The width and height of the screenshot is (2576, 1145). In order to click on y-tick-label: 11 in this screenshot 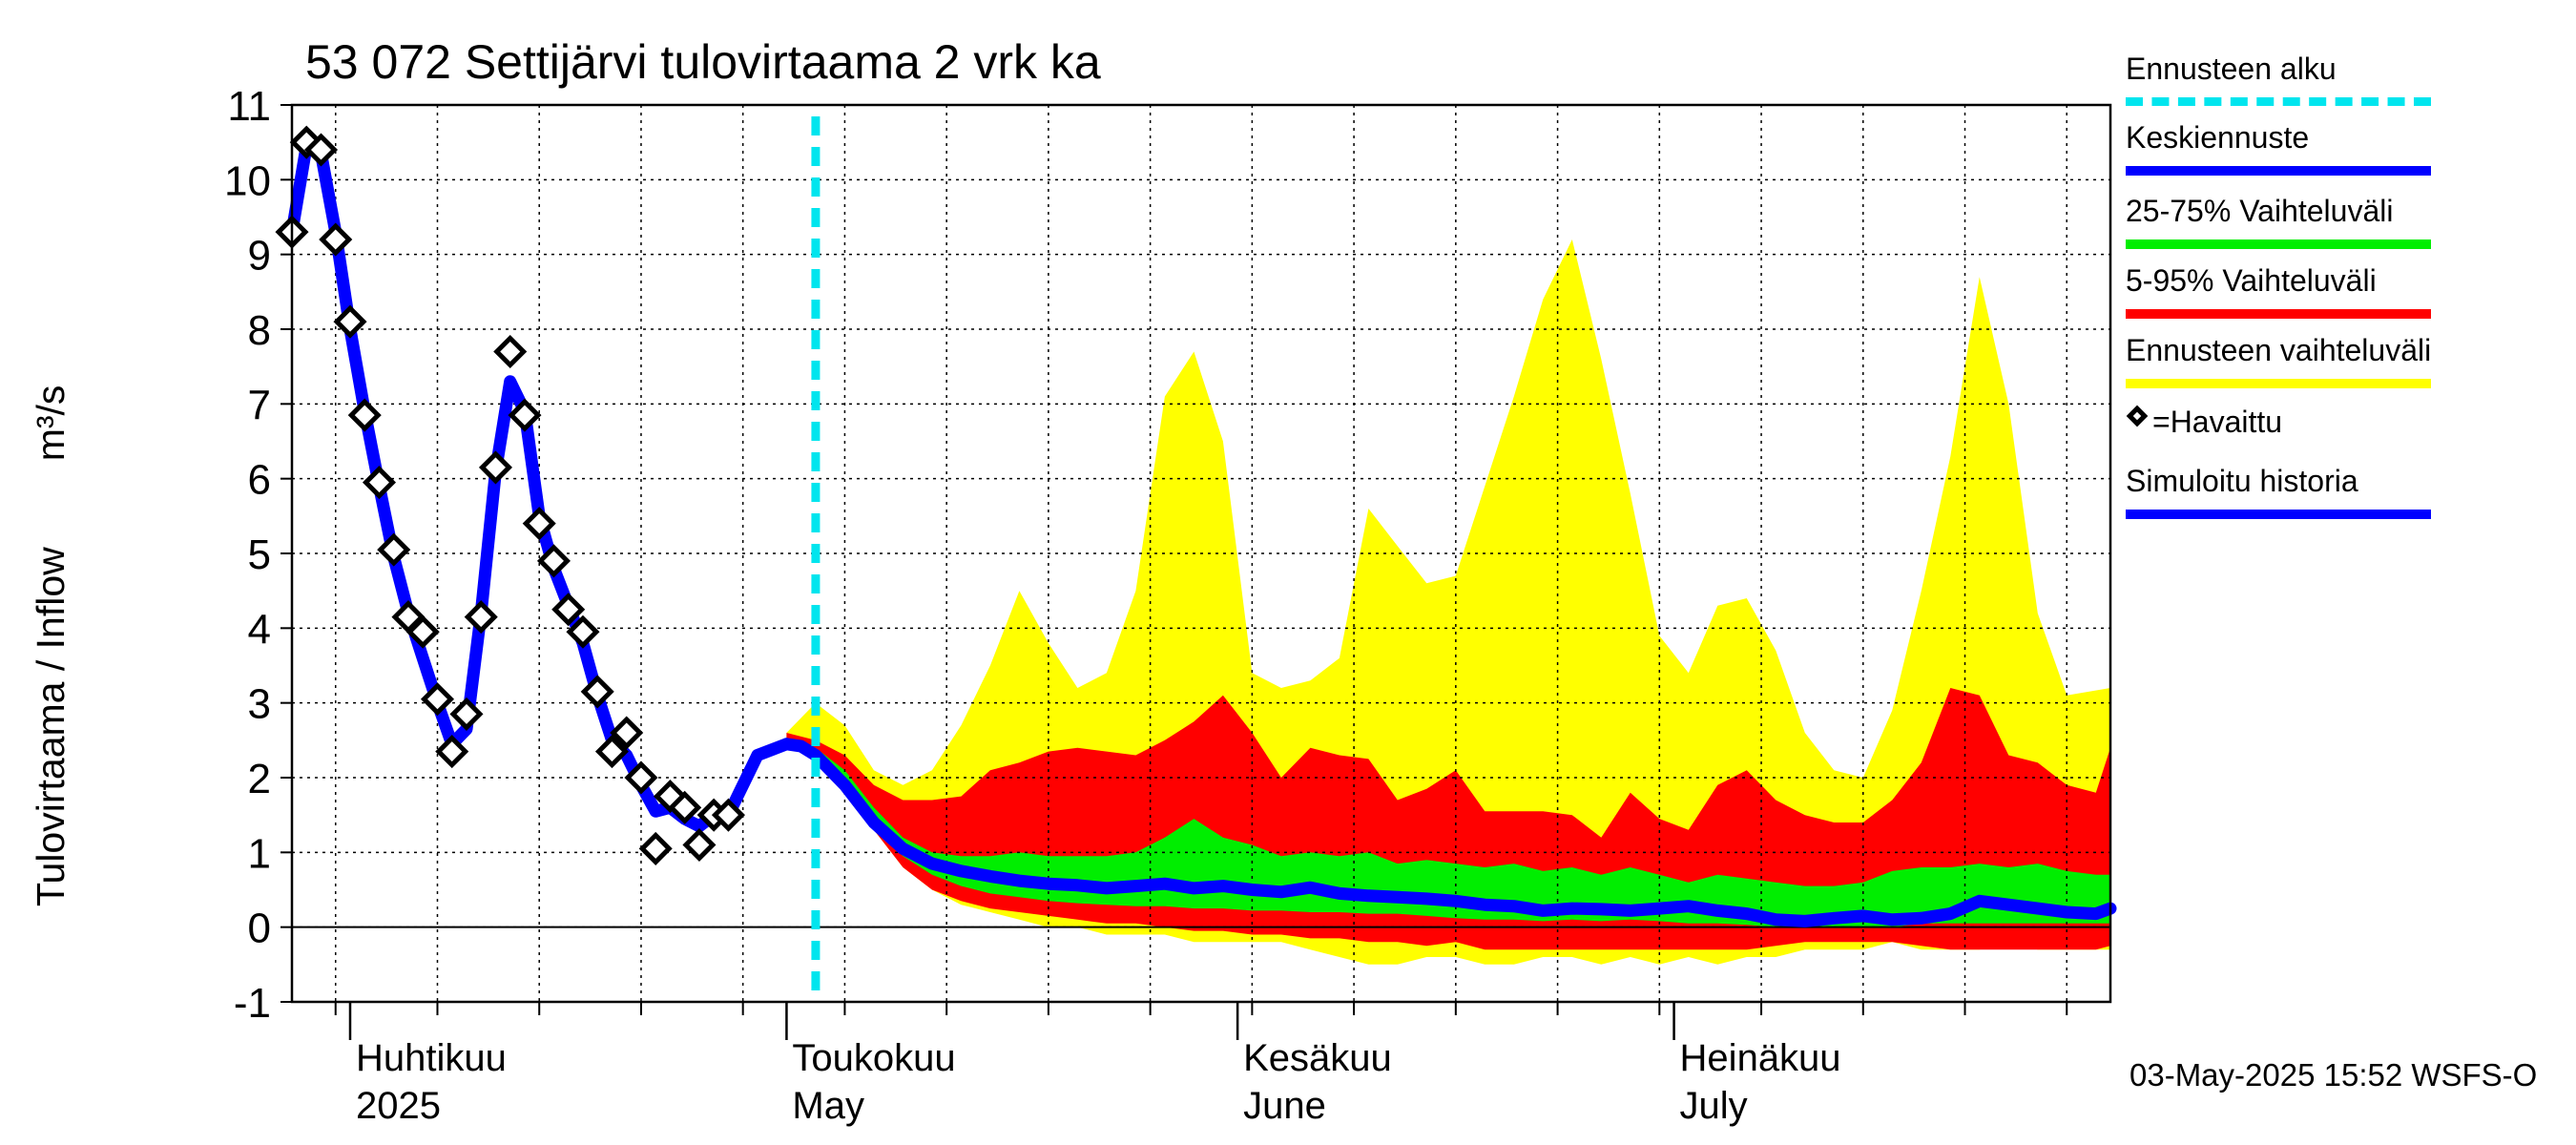, I will do `click(249, 106)`.